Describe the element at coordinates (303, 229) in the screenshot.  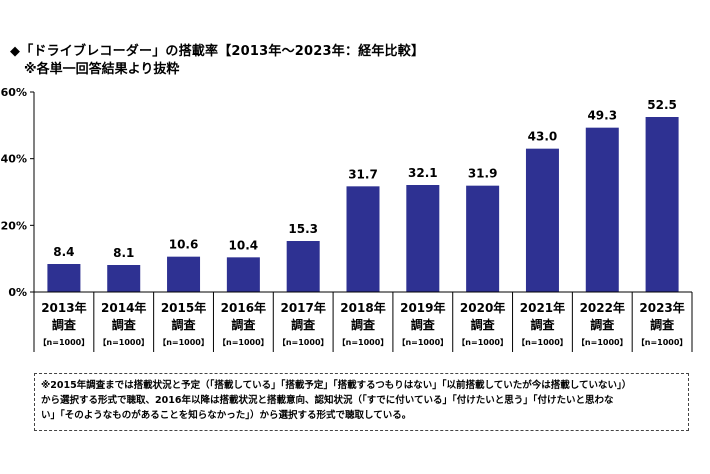
I see `data-label: 15.3` at that location.